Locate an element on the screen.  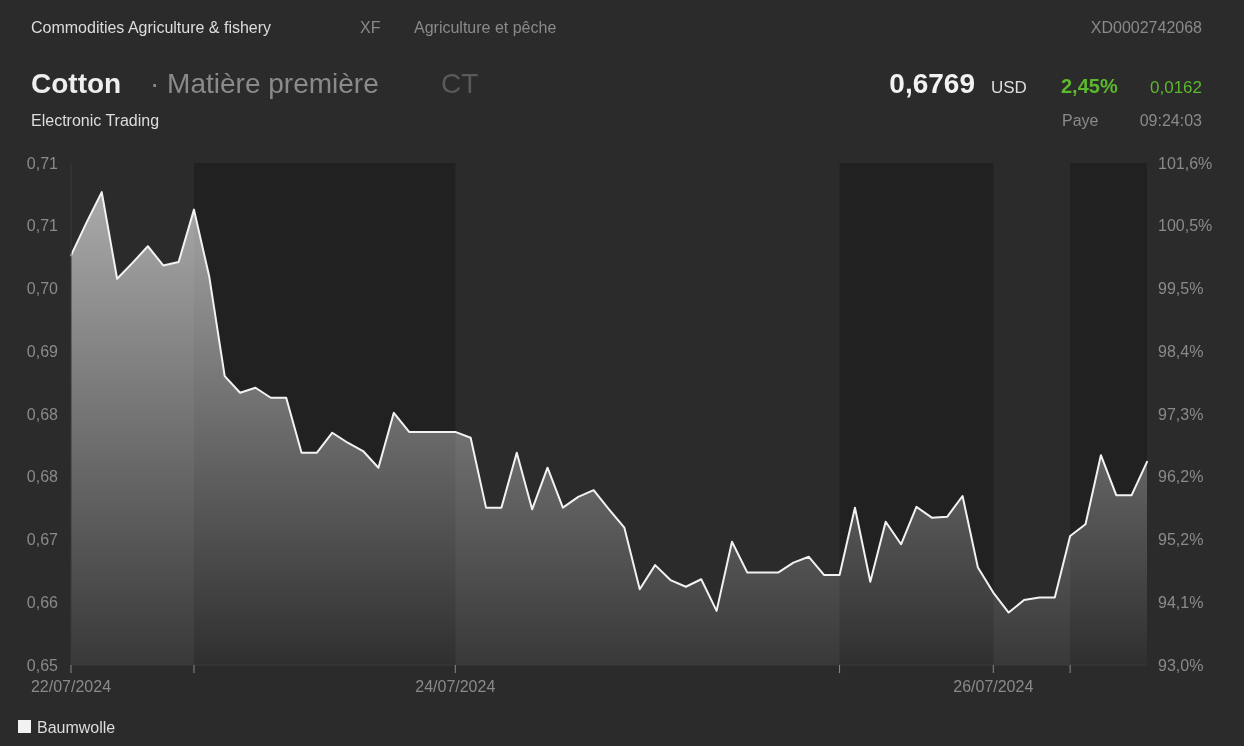
x-tick-label: 26/07/2024 is located at coordinates (993, 686).